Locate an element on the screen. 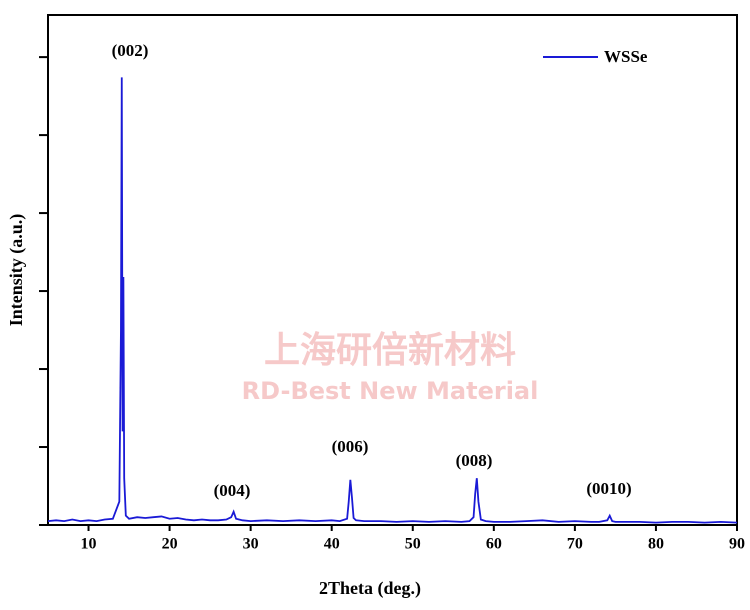 This screenshot has width=750, height=610. x-tick-label: 90 is located at coordinates (737, 544).